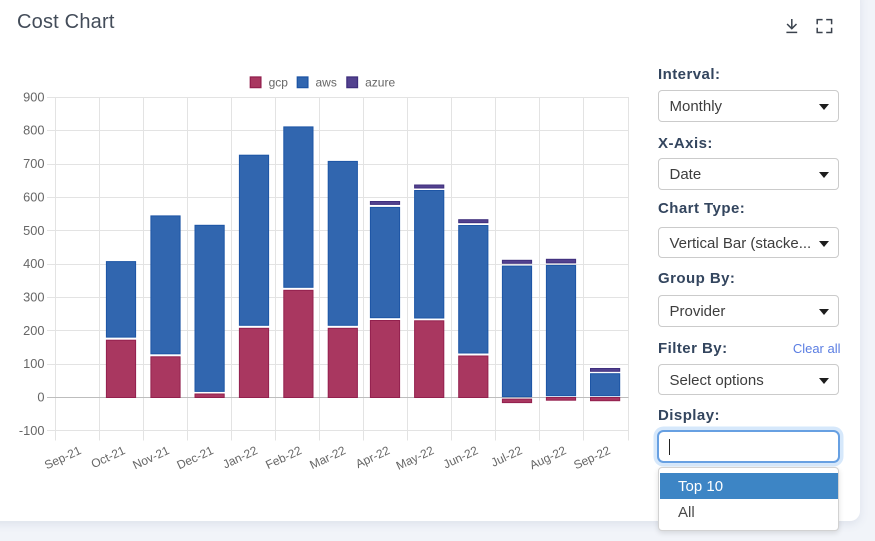 The image size is (875, 541). I want to click on svg-text: 800, so click(33, 130).